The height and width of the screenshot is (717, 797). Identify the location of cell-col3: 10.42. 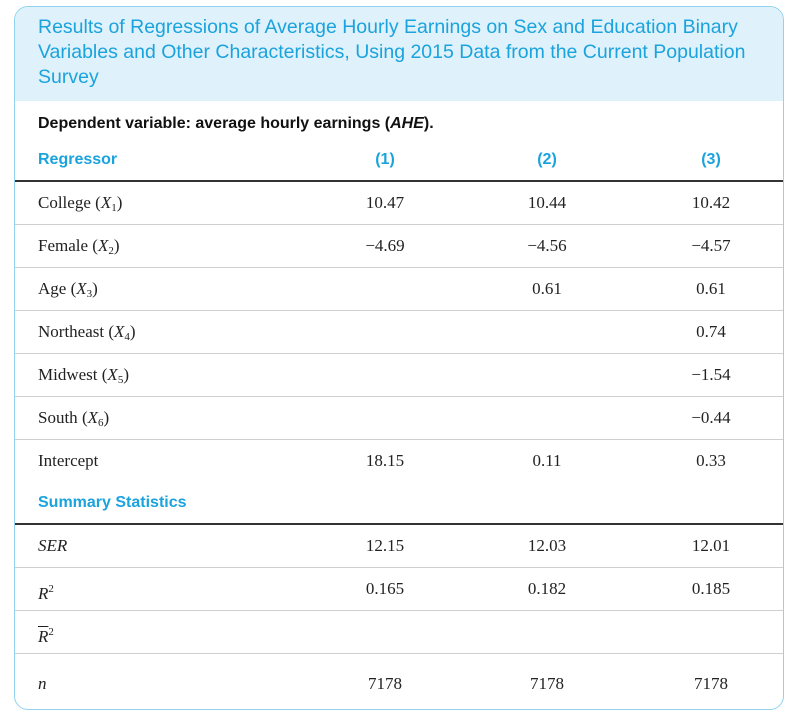
(711, 202).